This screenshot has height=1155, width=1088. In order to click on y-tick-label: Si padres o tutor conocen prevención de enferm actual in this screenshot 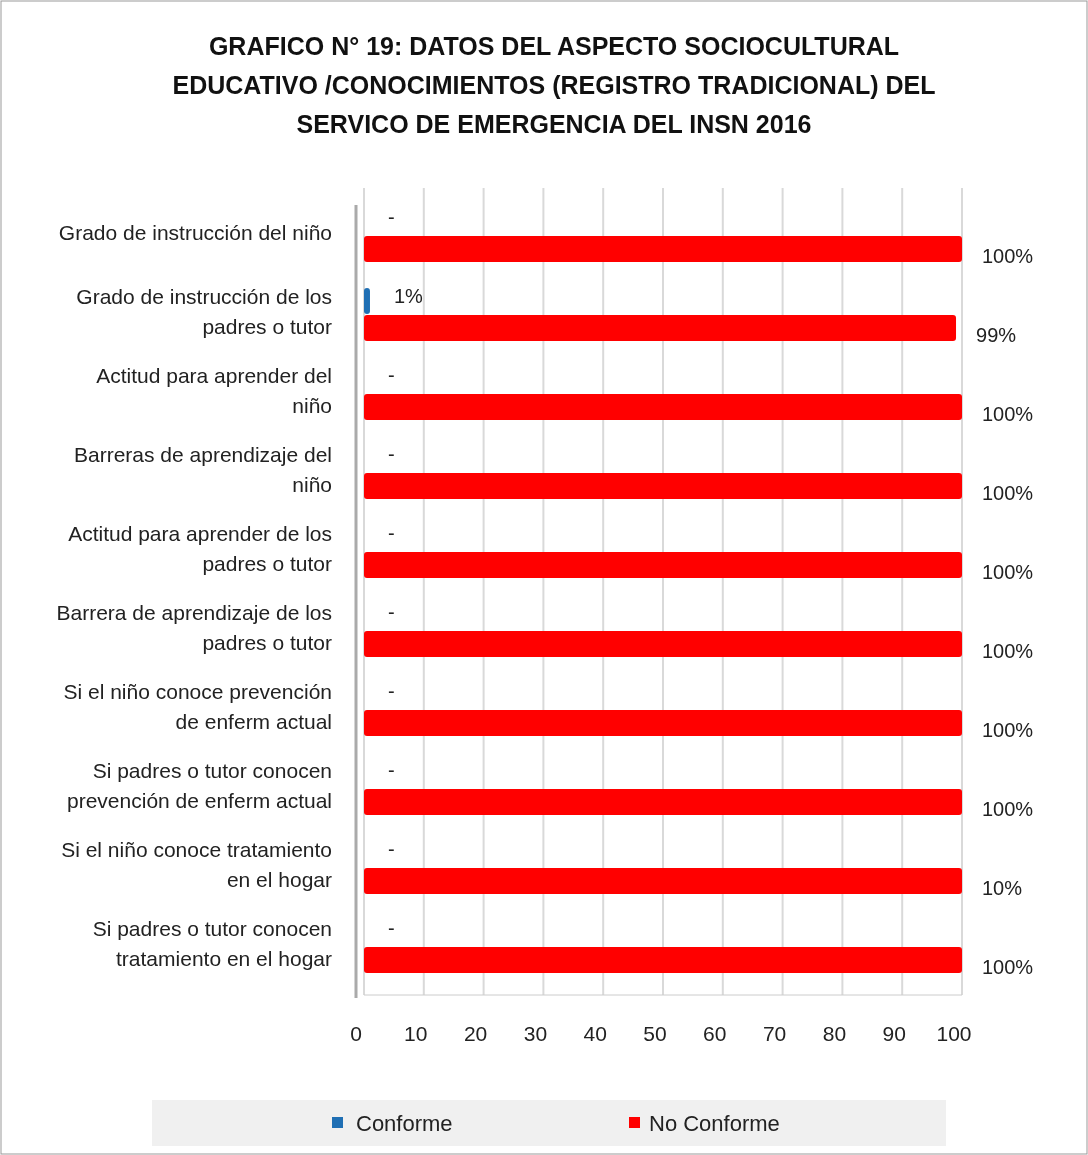, I will do `click(199, 785)`.